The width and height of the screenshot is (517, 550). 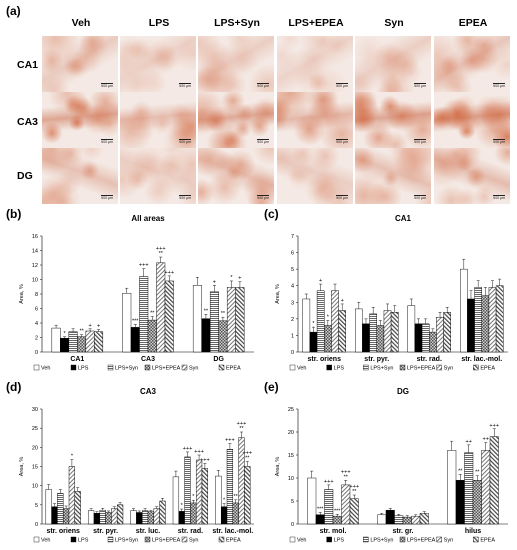 I want to click on significance-mark: ++, so click(x=486, y=440).